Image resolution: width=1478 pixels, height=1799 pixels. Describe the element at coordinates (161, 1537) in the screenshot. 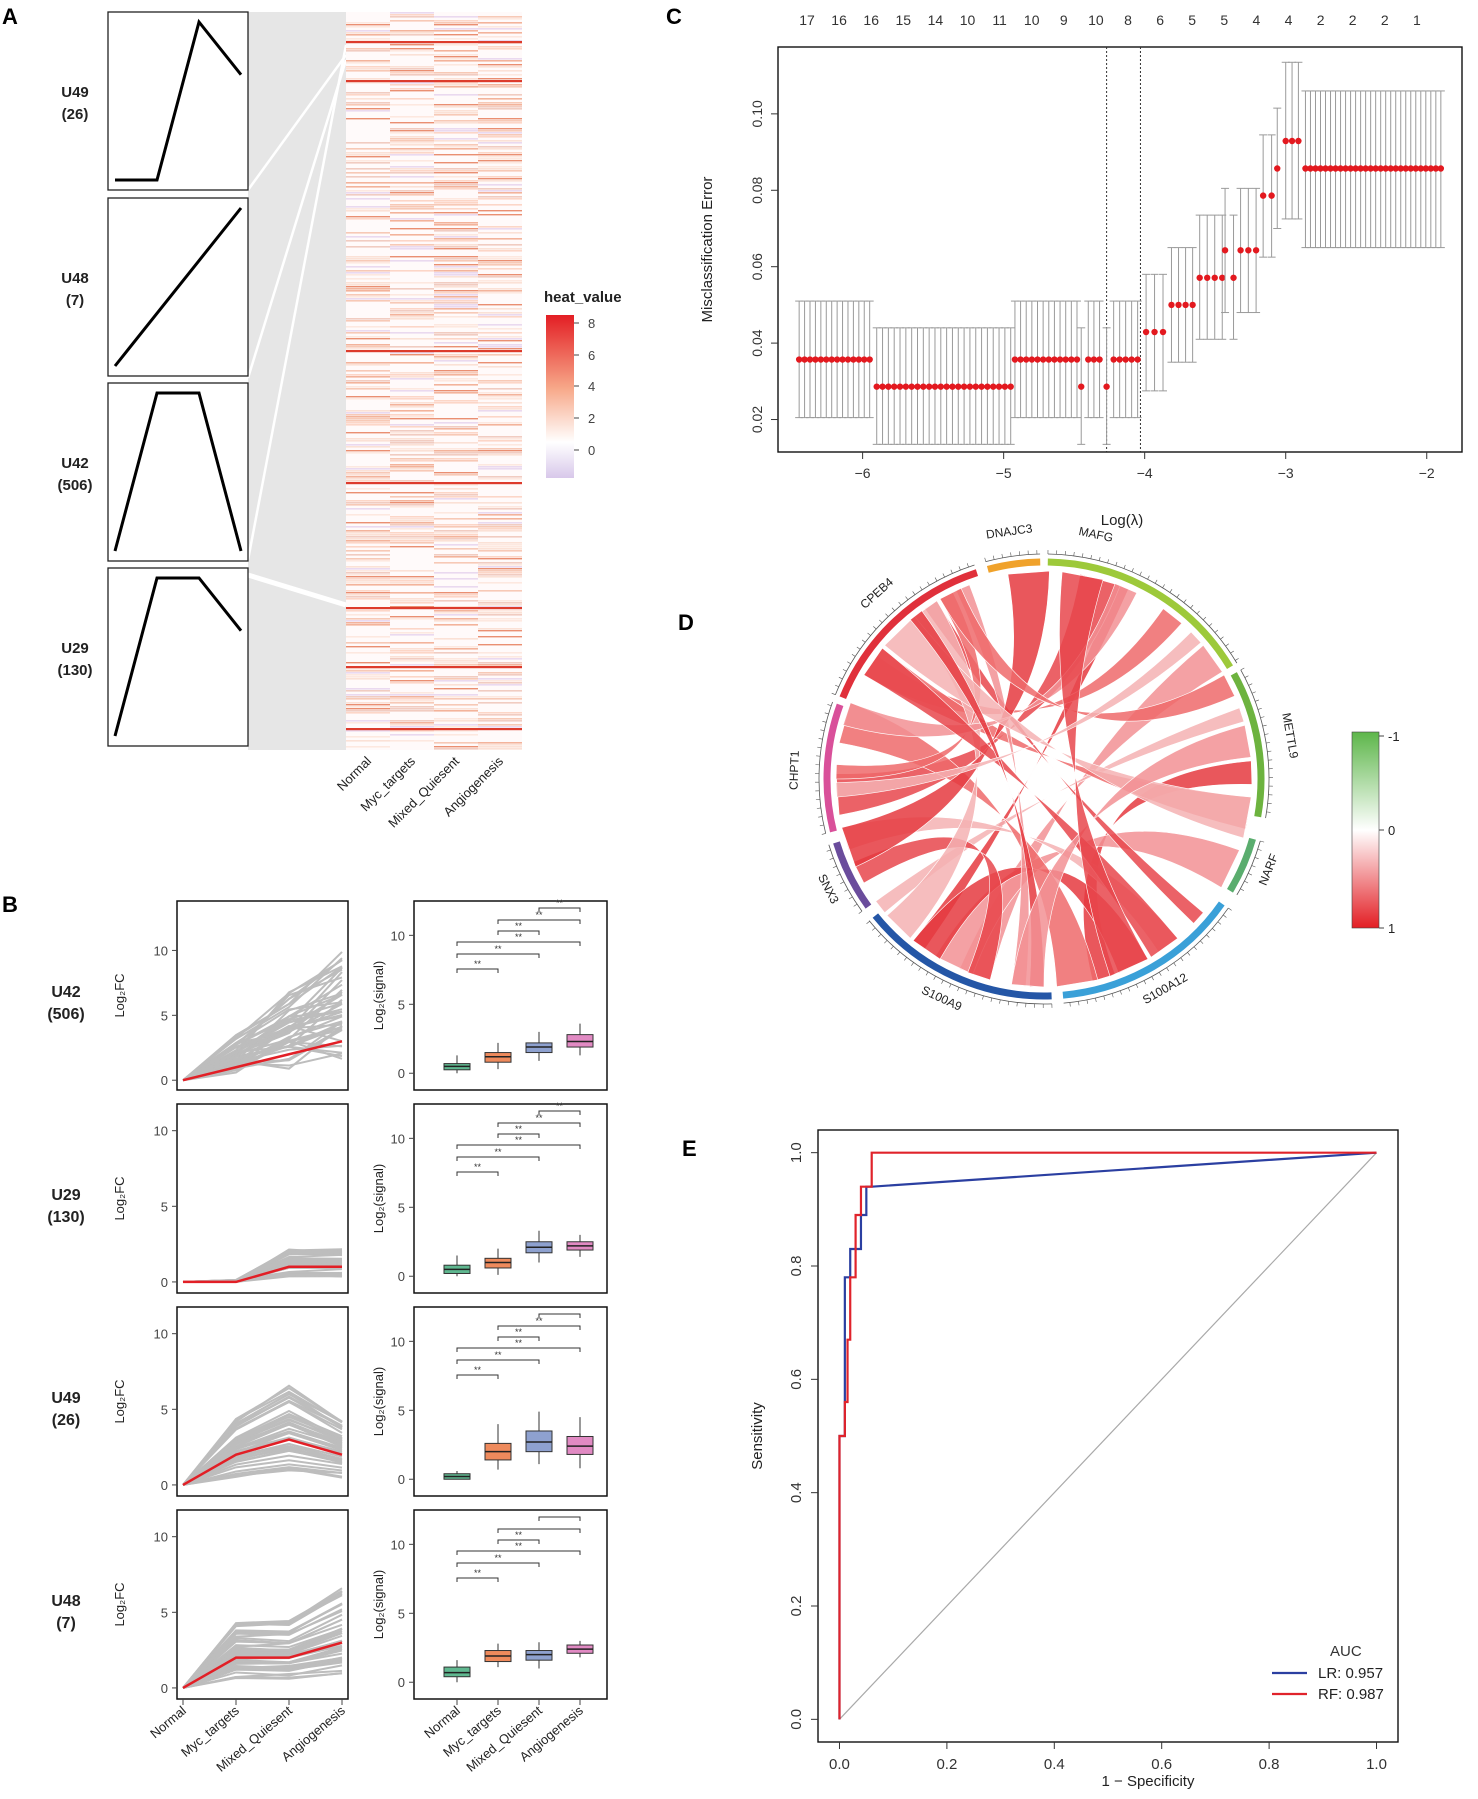

I see `y-tick-label: 10` at that location.